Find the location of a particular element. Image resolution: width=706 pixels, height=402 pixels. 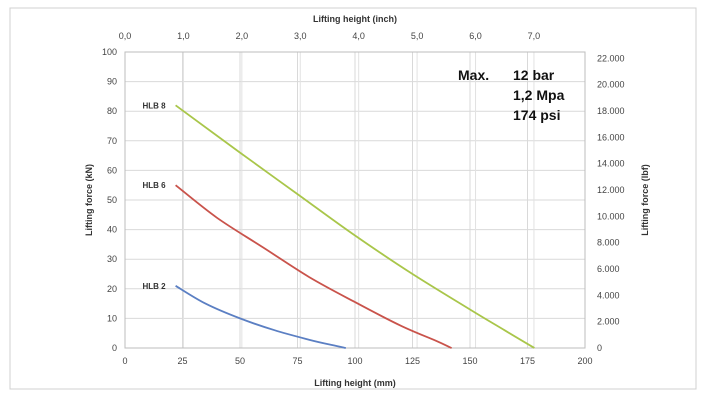

x2-tick-label: 0,0 is located at coordinates (125, 36).